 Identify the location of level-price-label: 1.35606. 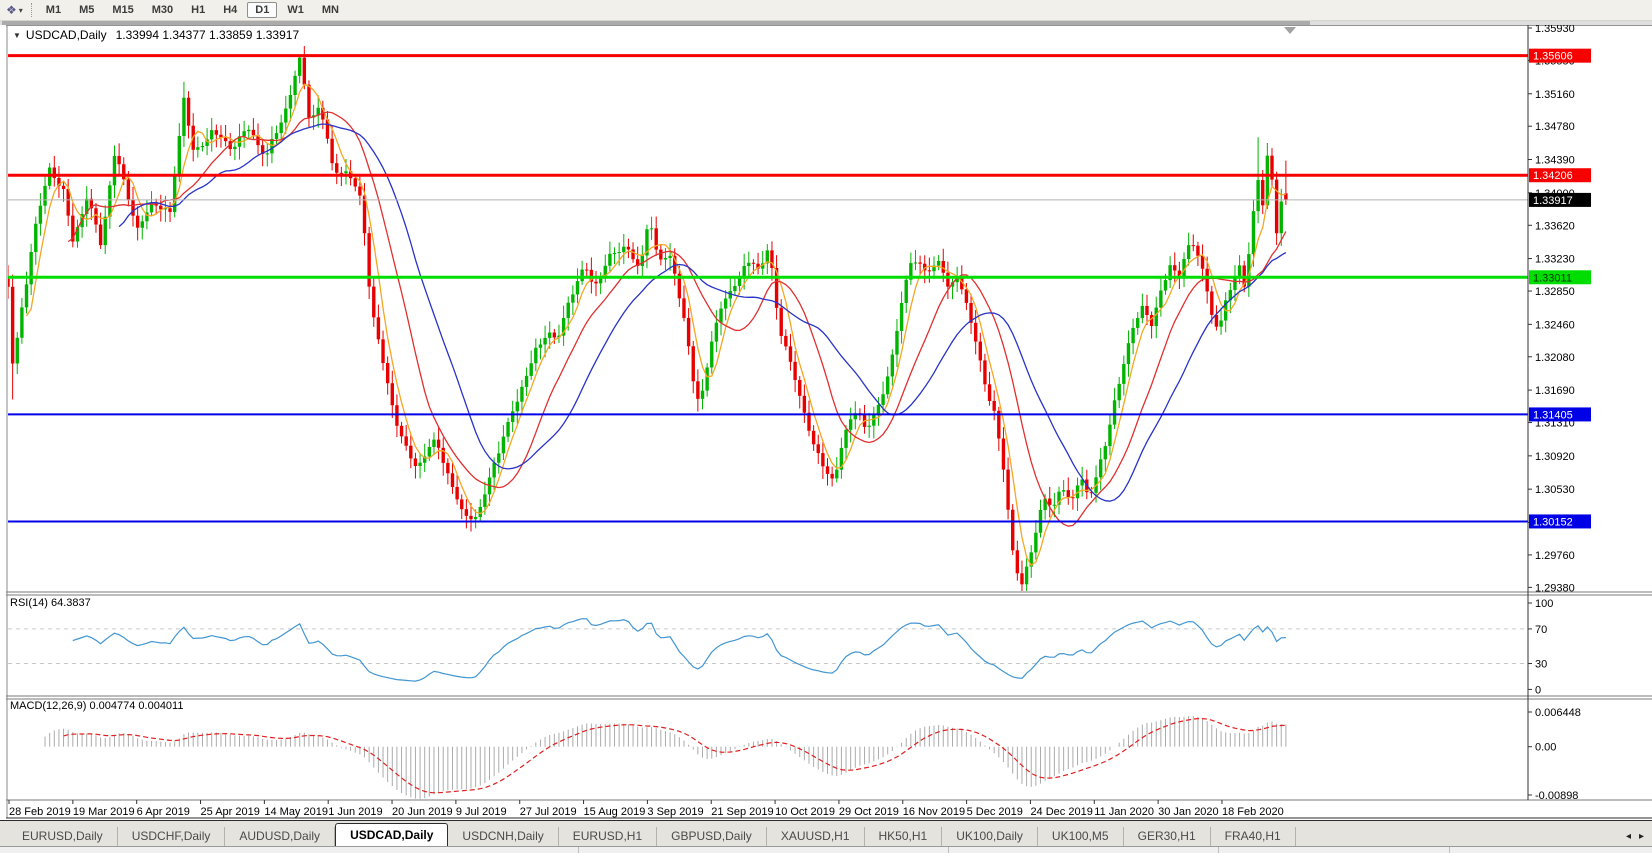
(1560, 55).